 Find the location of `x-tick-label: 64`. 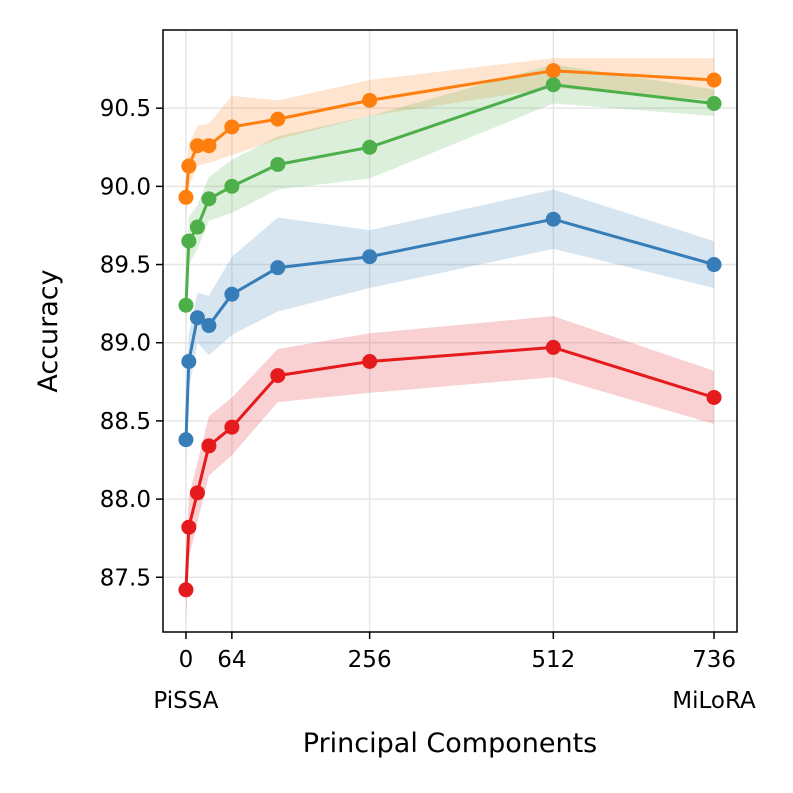

x-tick-label: 64 is located at coordinates (231, 660).